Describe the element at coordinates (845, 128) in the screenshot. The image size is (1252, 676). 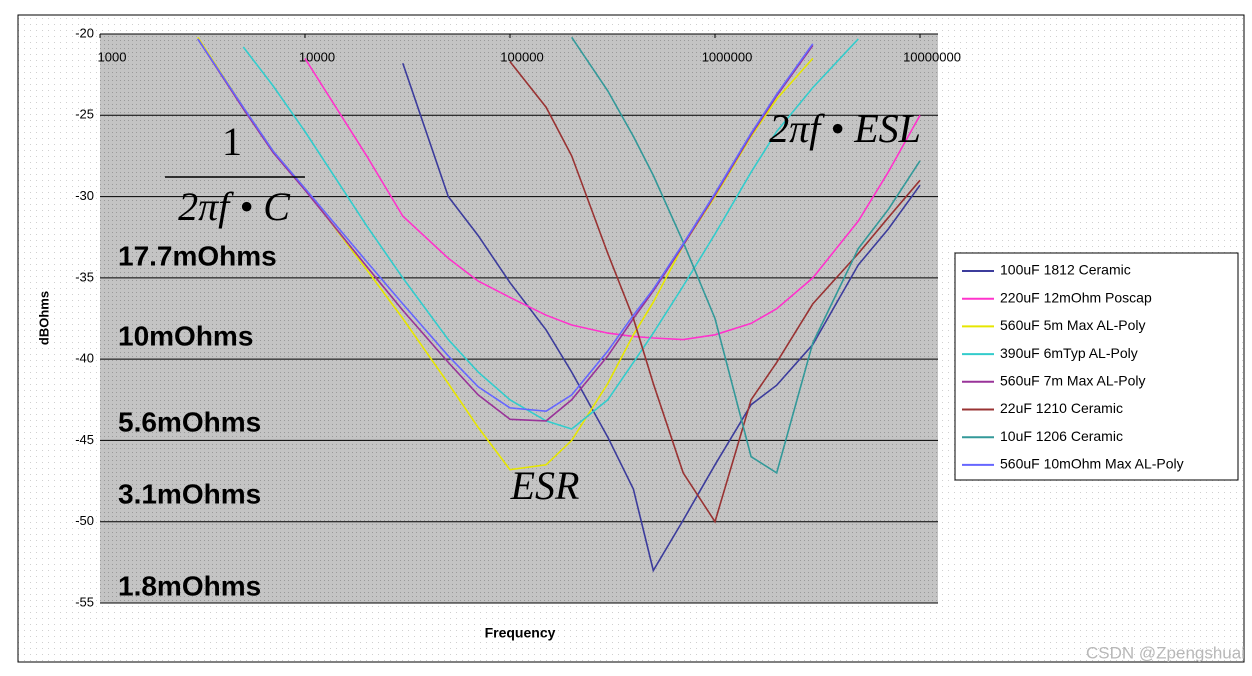
I see `formula-inductive: 2πf • ESL` at that location.